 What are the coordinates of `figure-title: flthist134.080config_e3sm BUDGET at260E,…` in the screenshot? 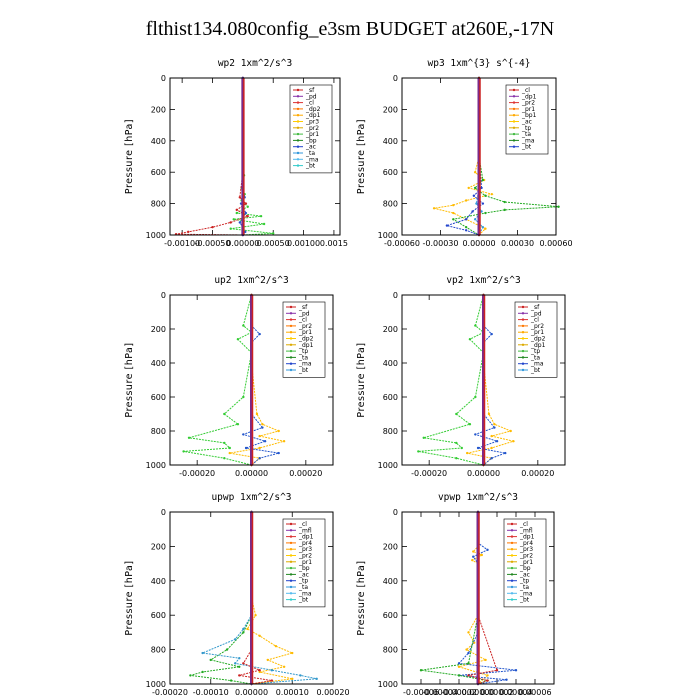 It's located at (350, 29).